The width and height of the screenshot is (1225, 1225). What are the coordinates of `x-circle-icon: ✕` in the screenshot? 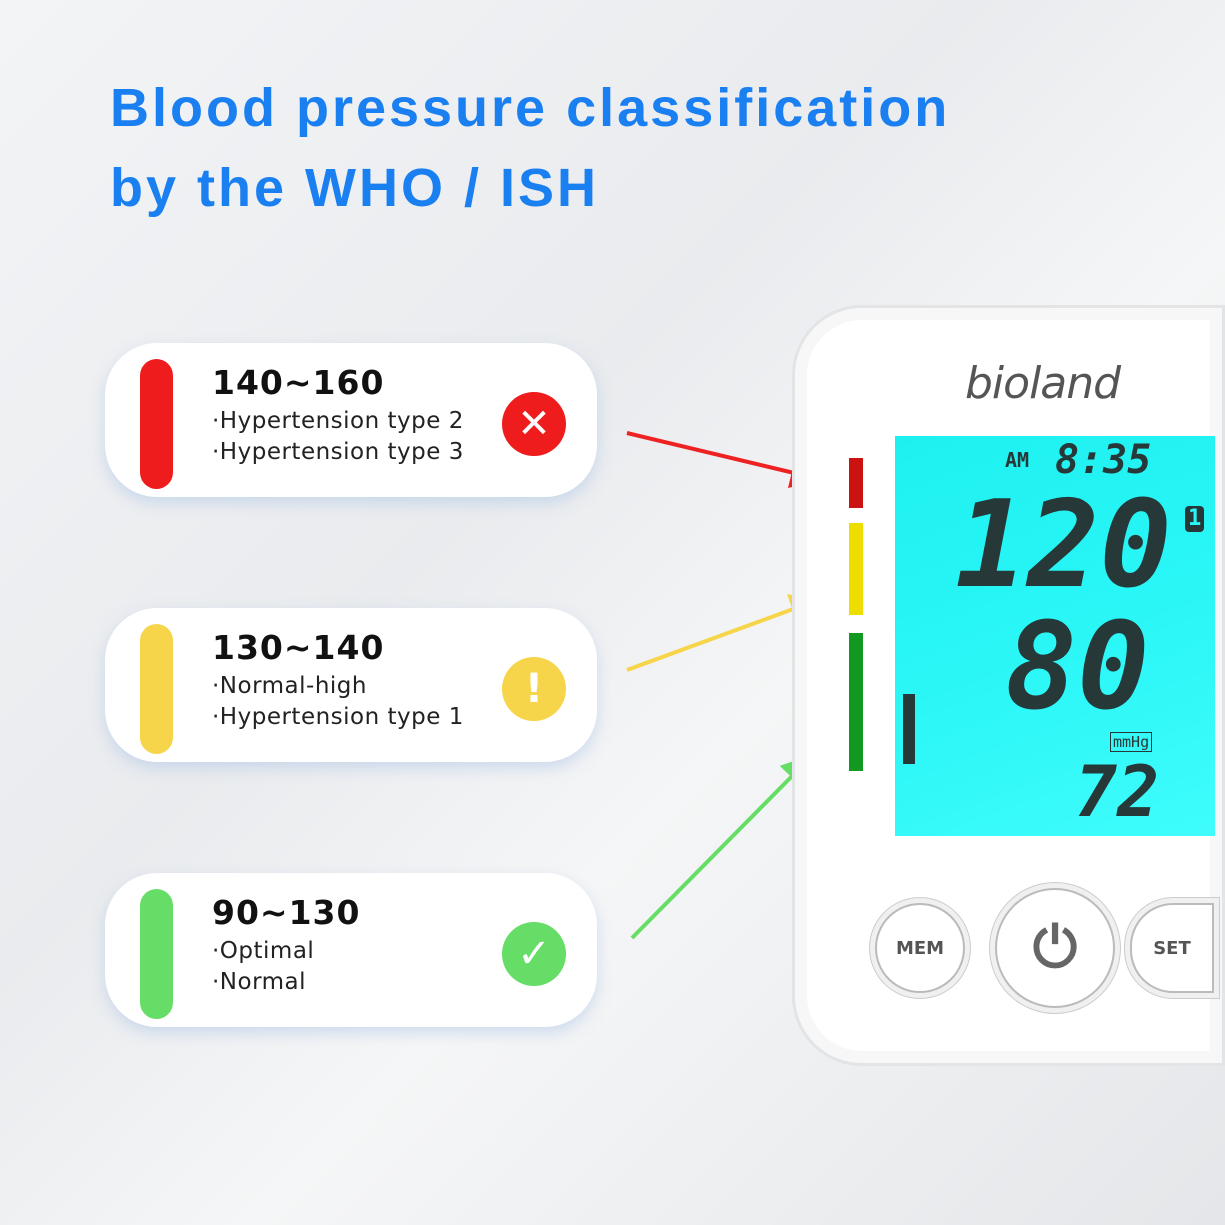 It's located at (534, 424).